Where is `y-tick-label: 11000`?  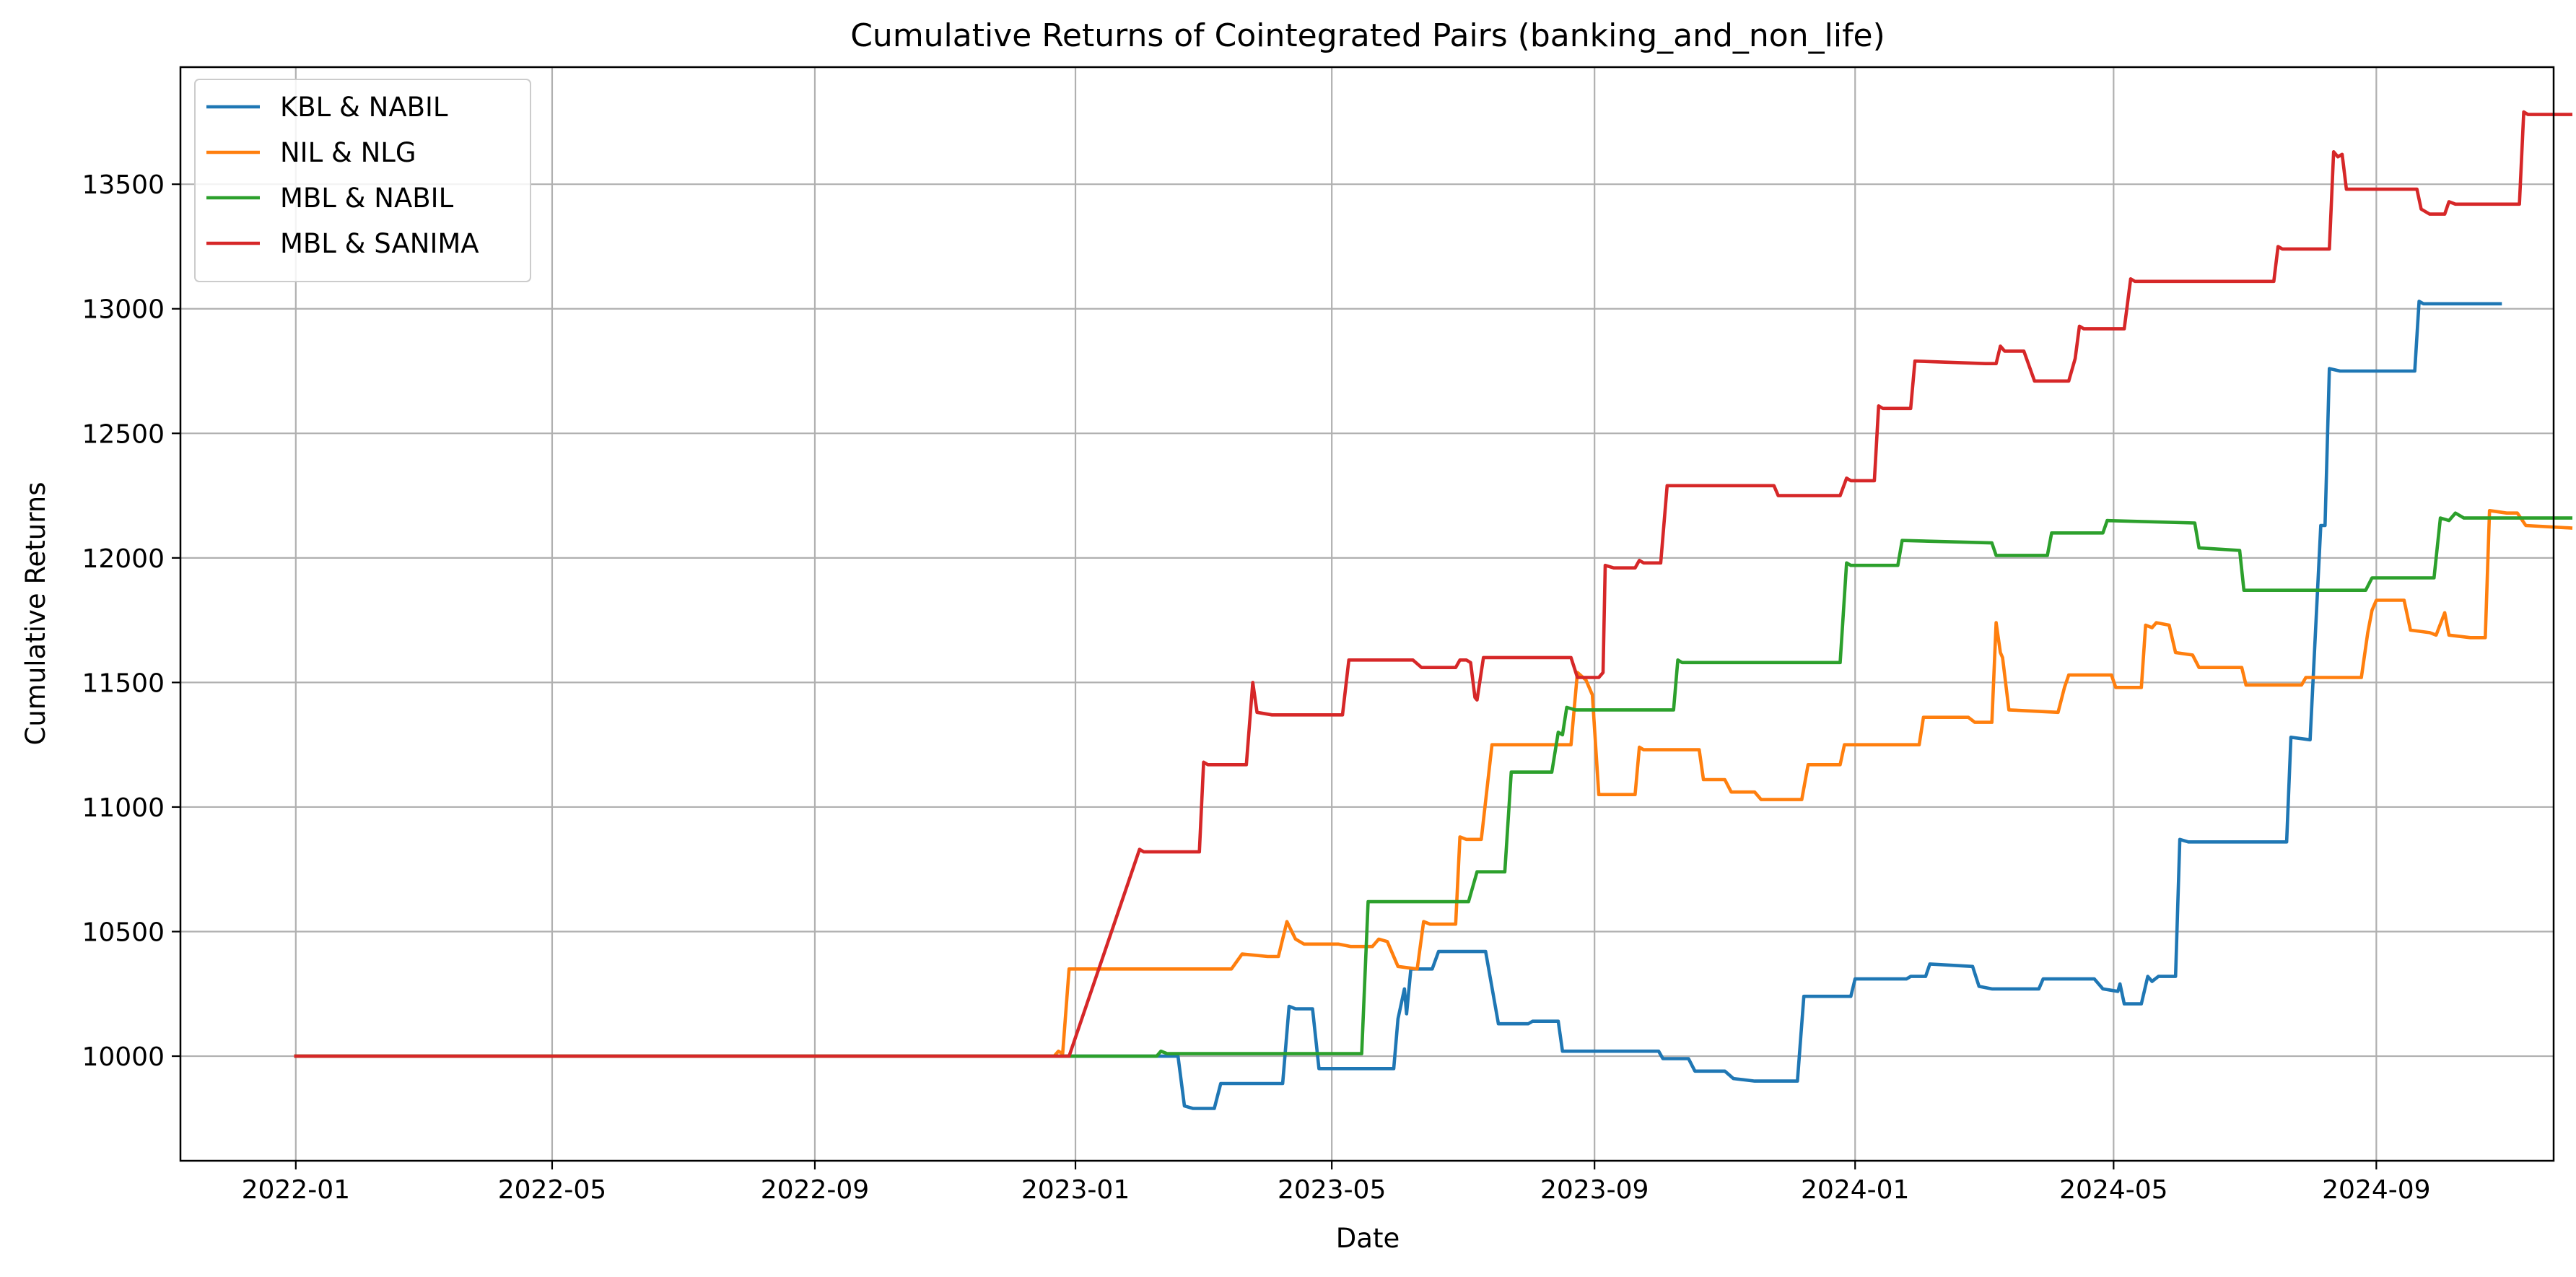 y-tick-label: 11000 is located at coordinates (123, 808).